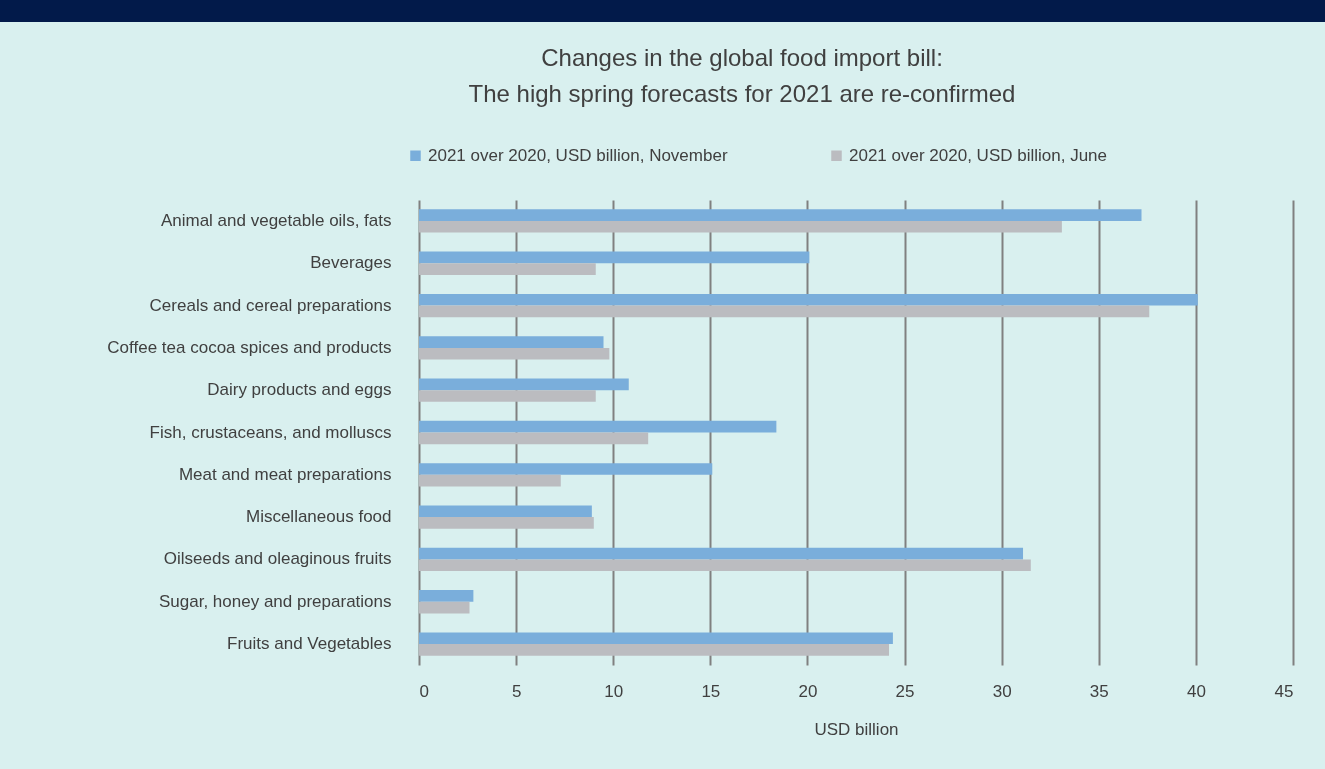  I want to click on y-tick-label: Sugar, honey and preparations, so click(275, 601).